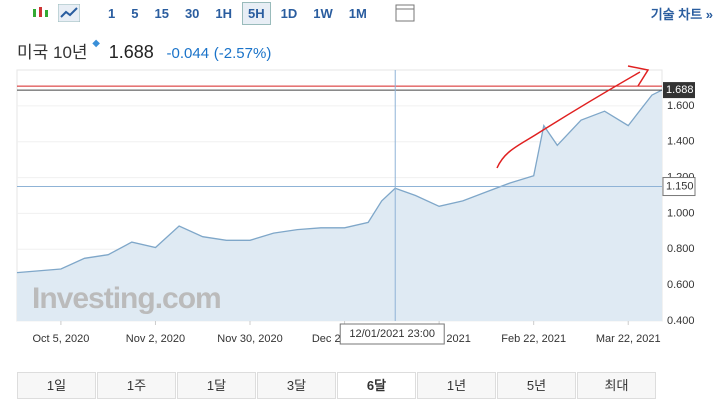 This screenshot has height=404, width=723. I want to click on y-tick-label: 0.400, so click(681, 321).